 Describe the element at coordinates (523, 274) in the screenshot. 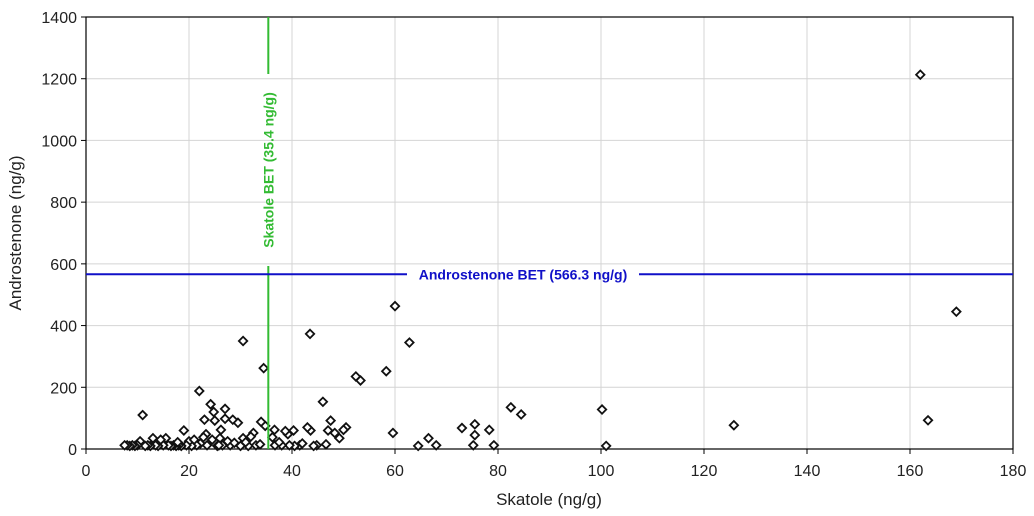

I see `androstenone-bet-label: Androstenone BET (566.3 ng/g)` at that location.